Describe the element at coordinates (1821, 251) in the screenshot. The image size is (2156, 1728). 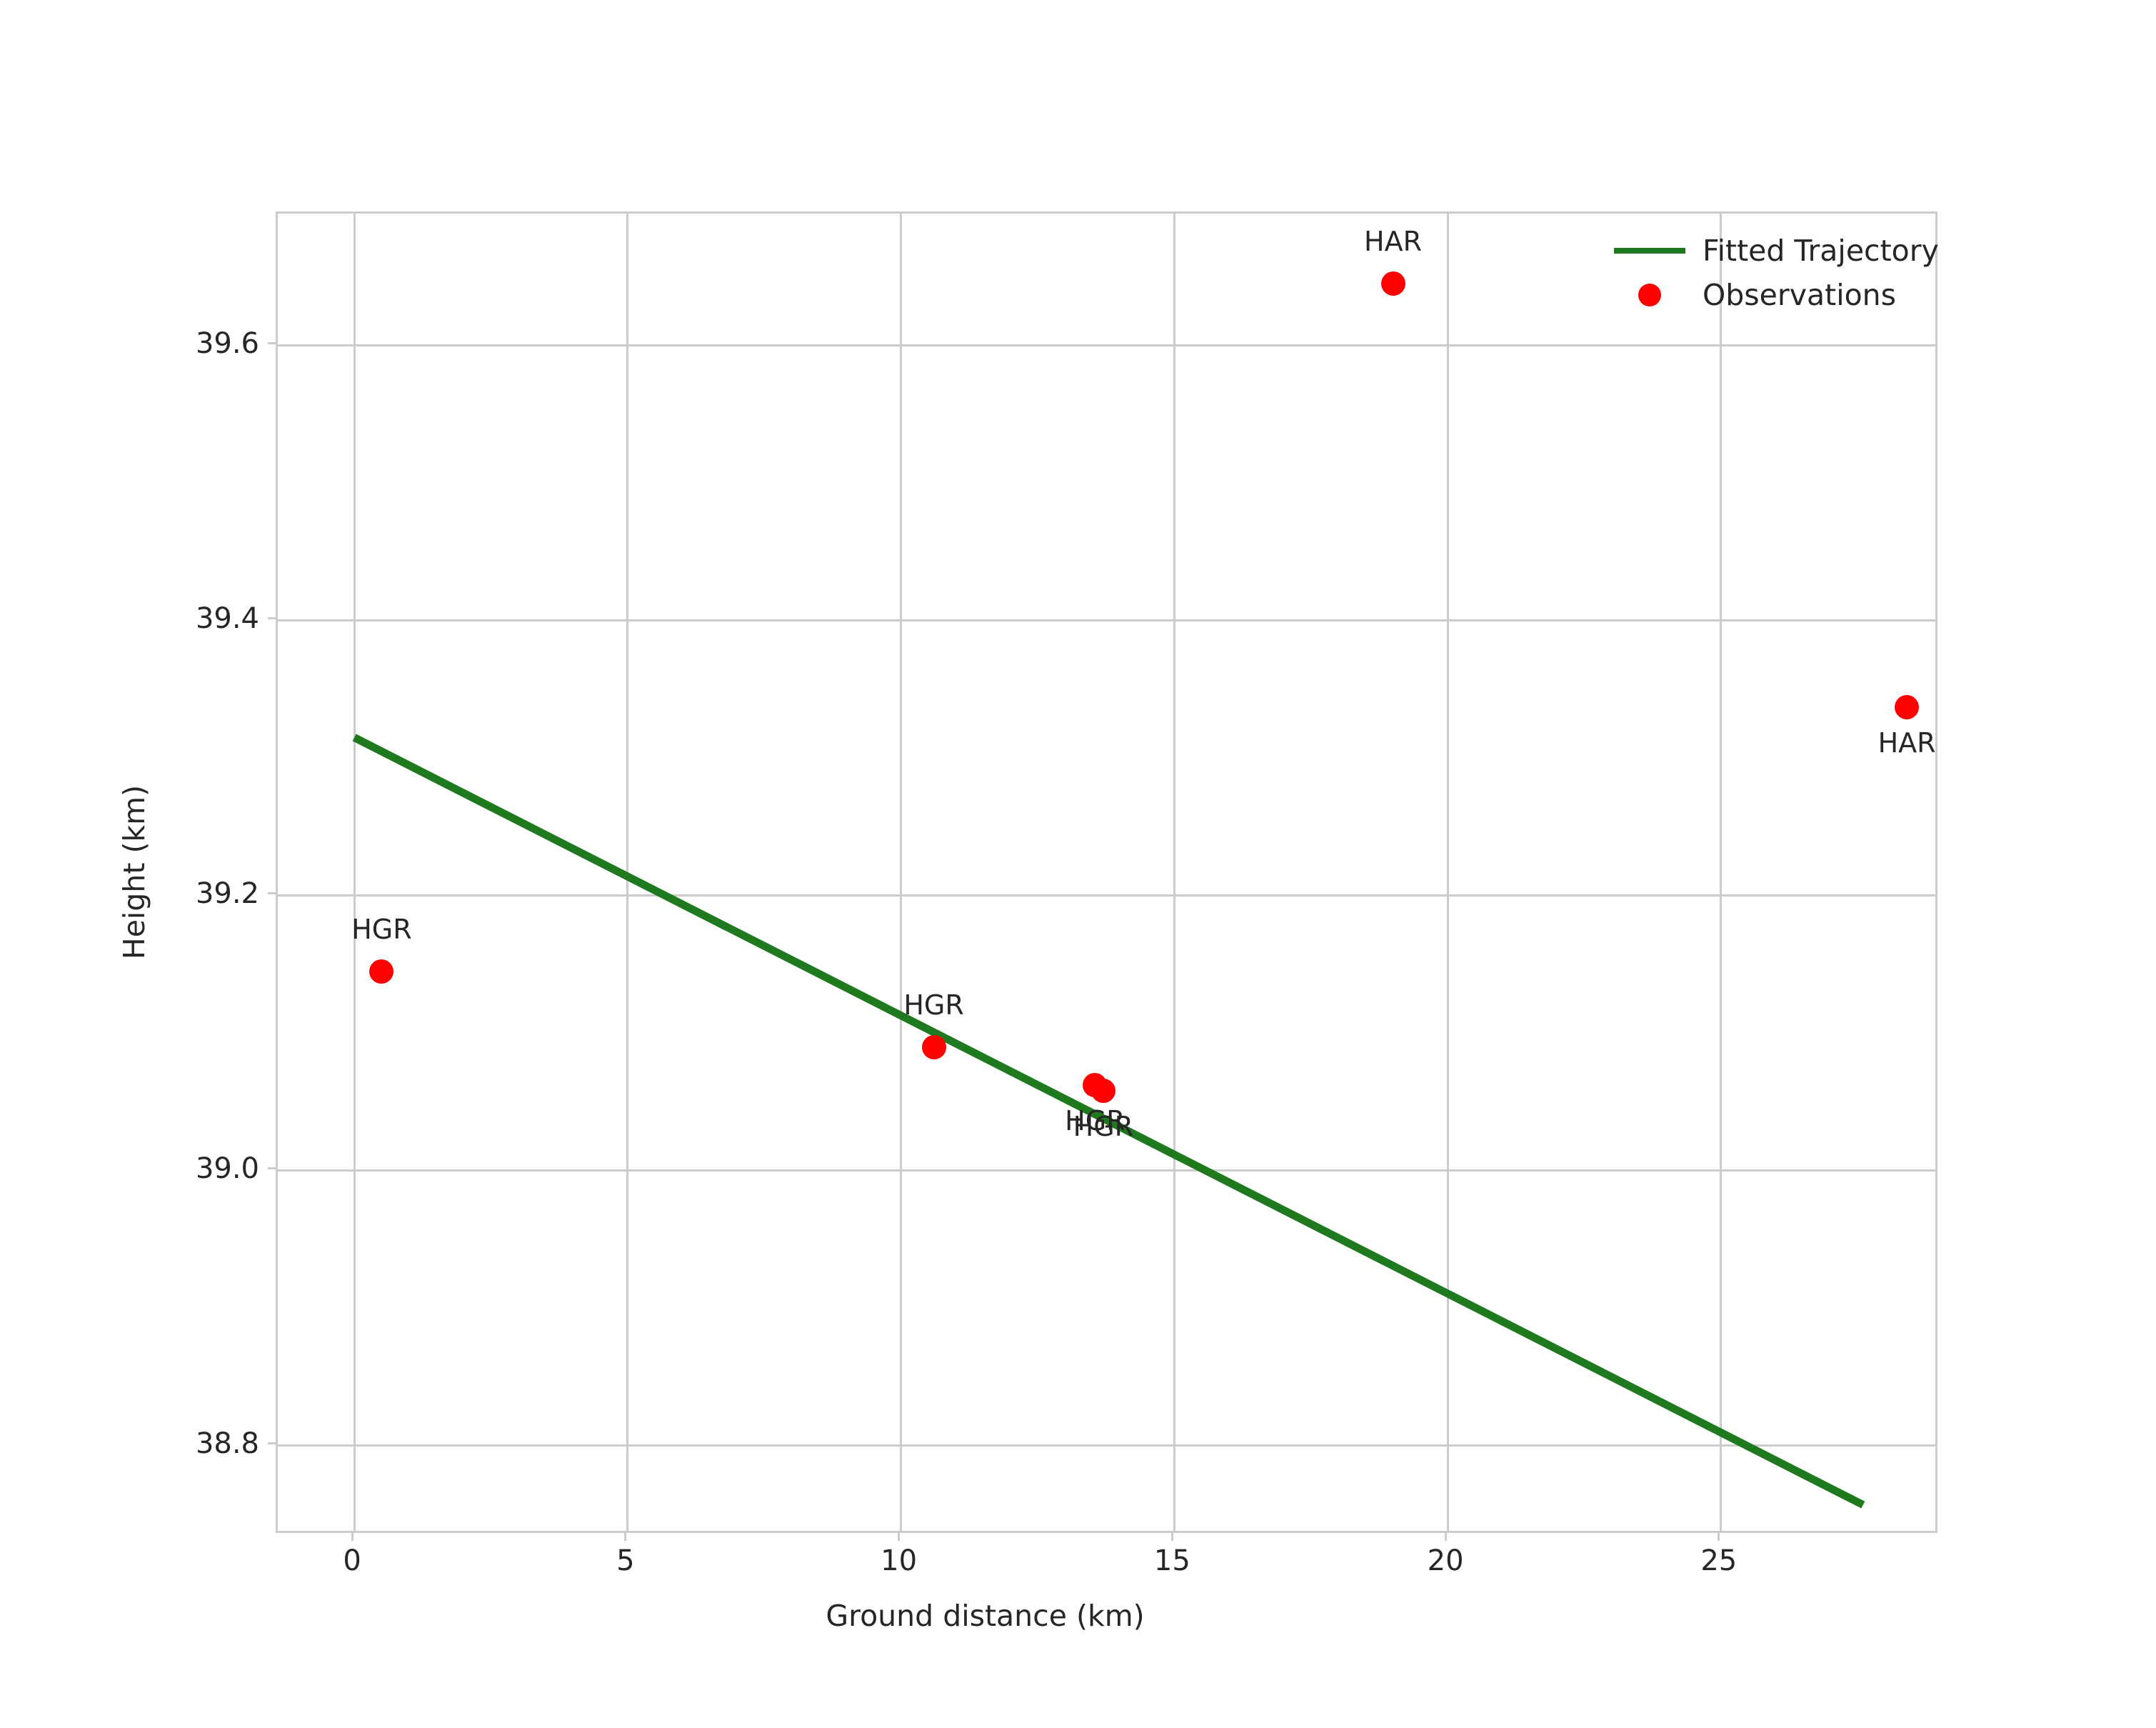
I see `legend-label-fitted-trajectory: Fitted Trajectory` at that location.